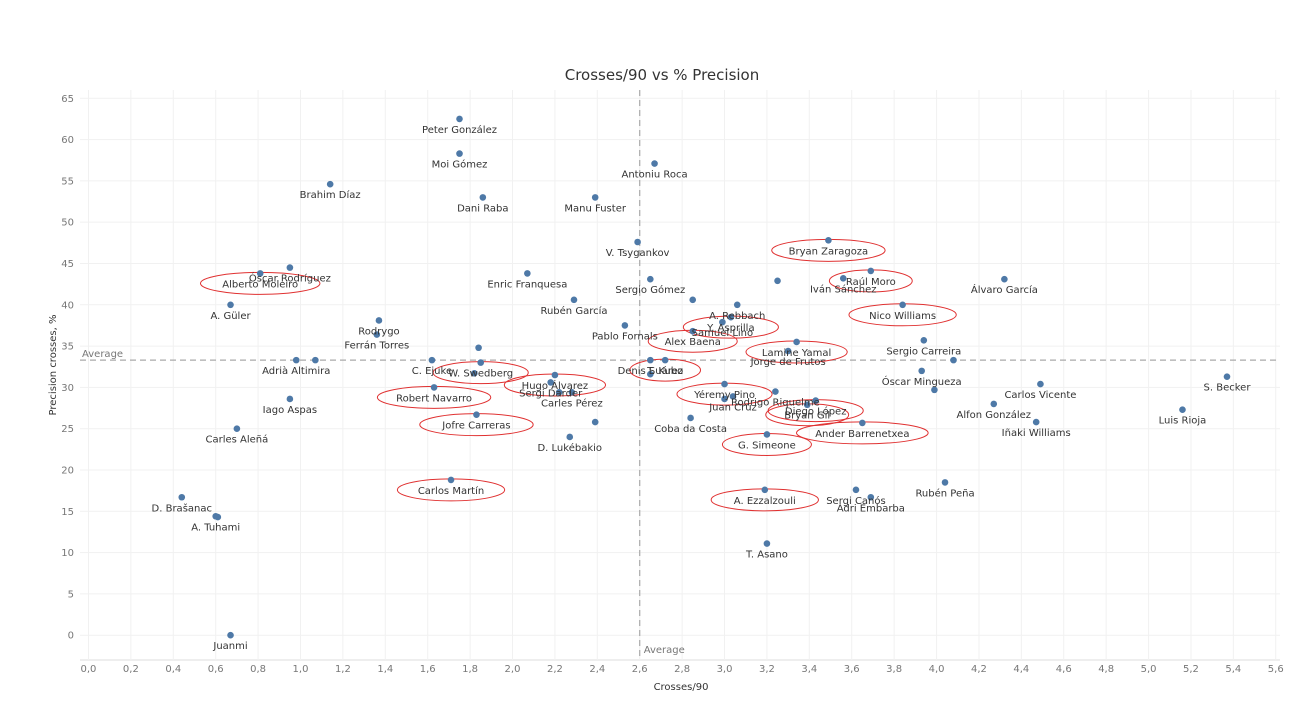 This screenshot has width=1316, height=706. I want to click on point-label: Juan Cruz, so click(732, 407).